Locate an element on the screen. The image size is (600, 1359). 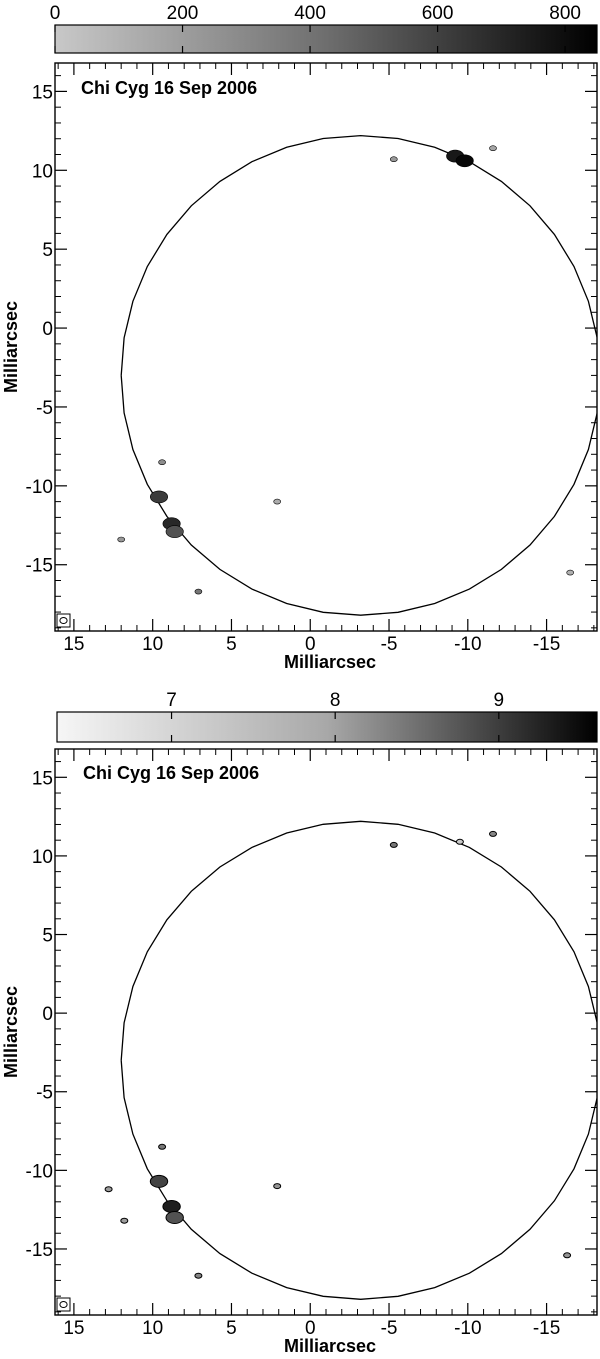
colorbar-tick-label: 9 is located at coordinates (499, 700).